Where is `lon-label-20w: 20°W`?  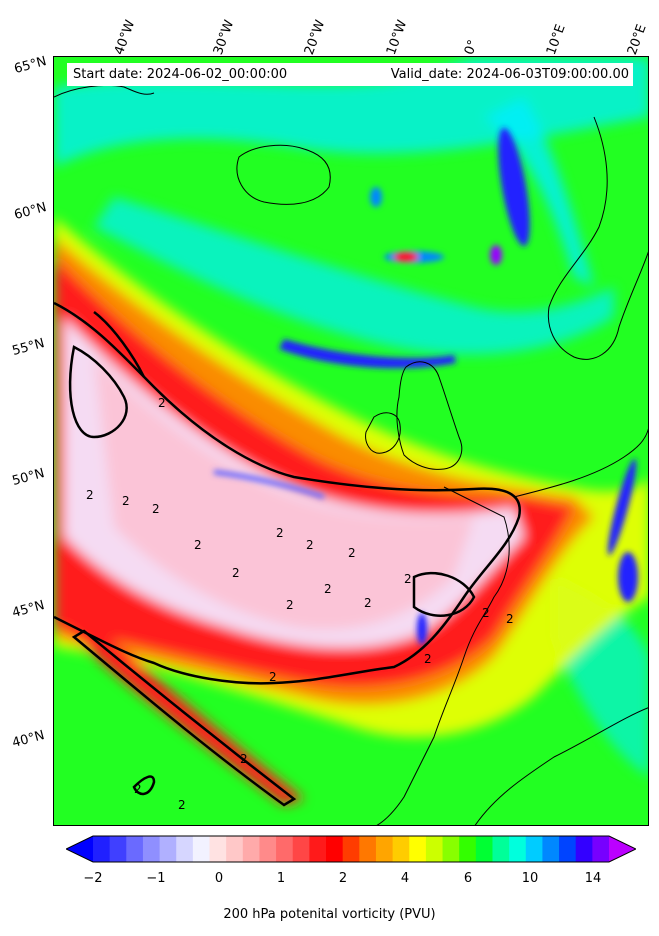 lon-label-20w: 20°W is located at coordinates (315, 37).